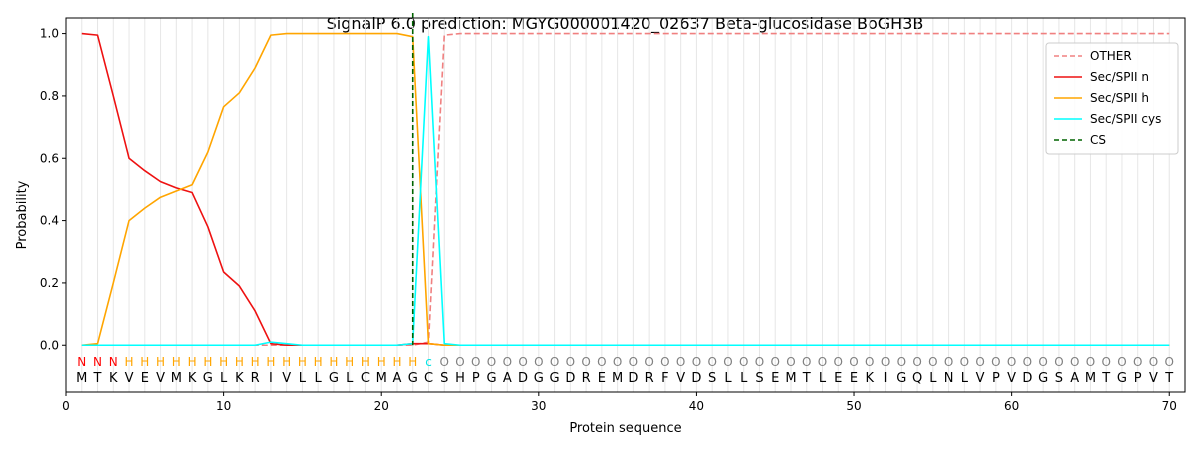  Describe the element at coordinates (619, 402) in the screenshot. I see `x-axis: 0 10 20 30 40 50 60 70` at that location.